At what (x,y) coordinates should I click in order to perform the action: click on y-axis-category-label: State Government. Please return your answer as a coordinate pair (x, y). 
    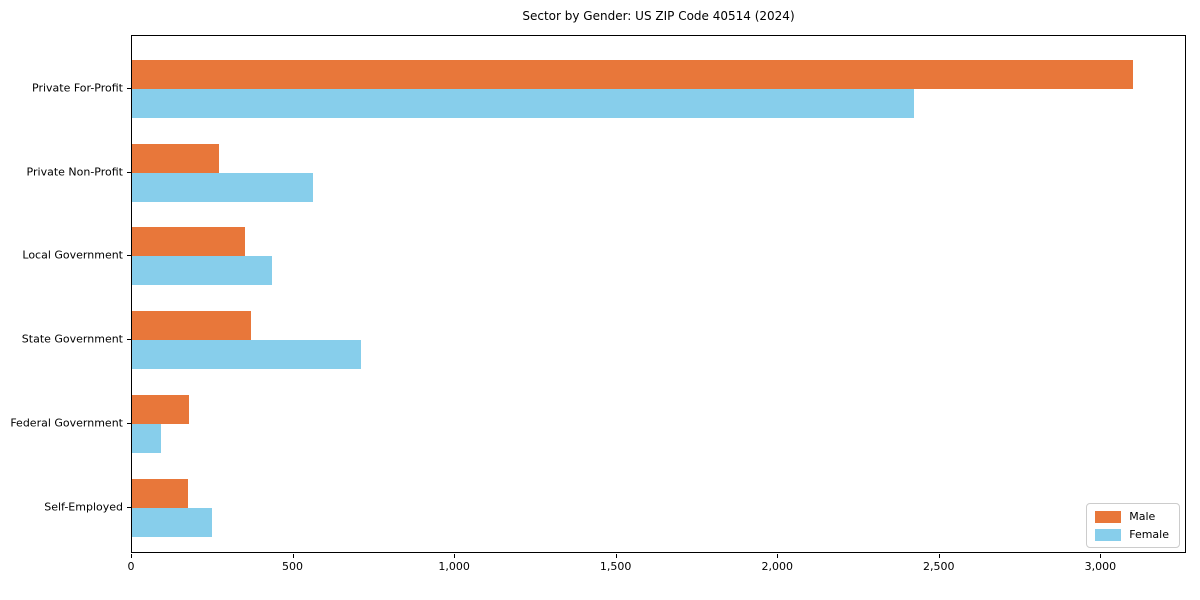
    Looking at the image, I should click on (72, 339).